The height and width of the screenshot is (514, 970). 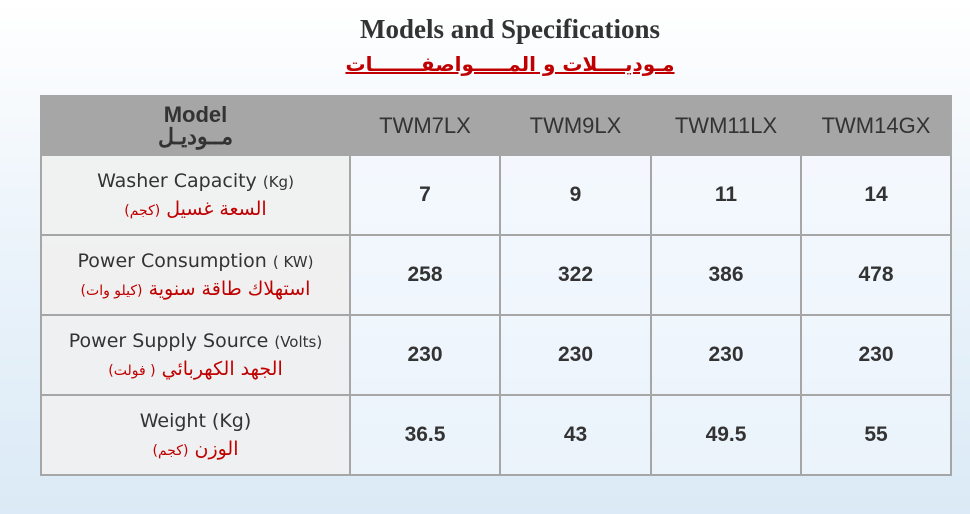 What do you see at coordinates (575, 275) in the screenshot?
I see `spec-value: 322` at bounding box center [575, 275].